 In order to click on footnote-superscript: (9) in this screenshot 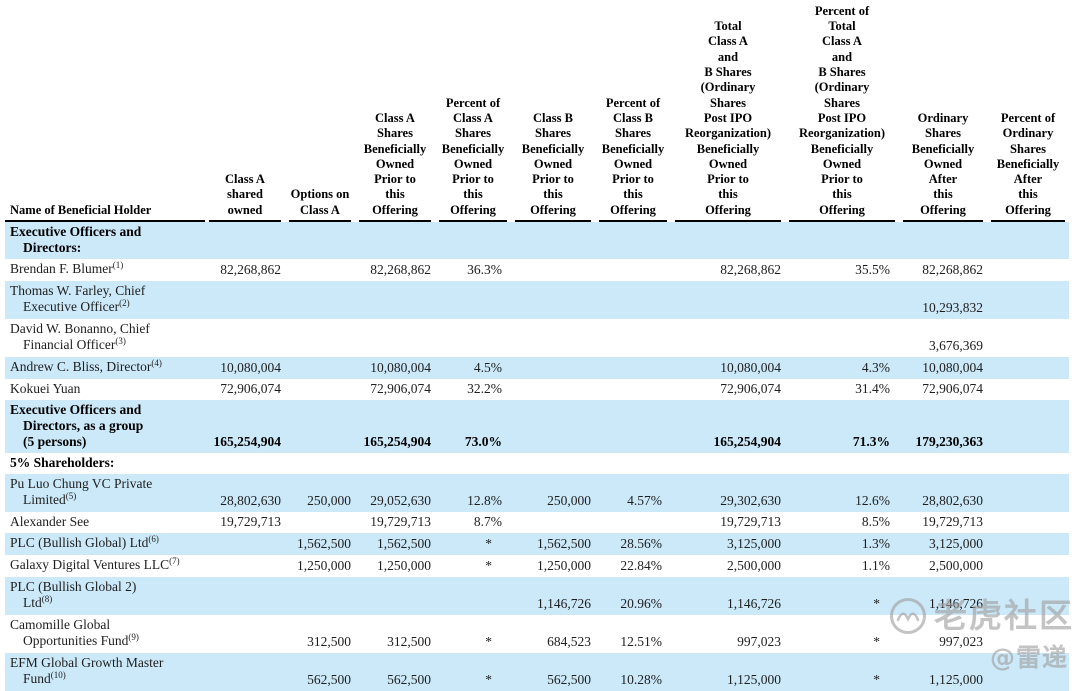, I will do `click(133, 637)`.